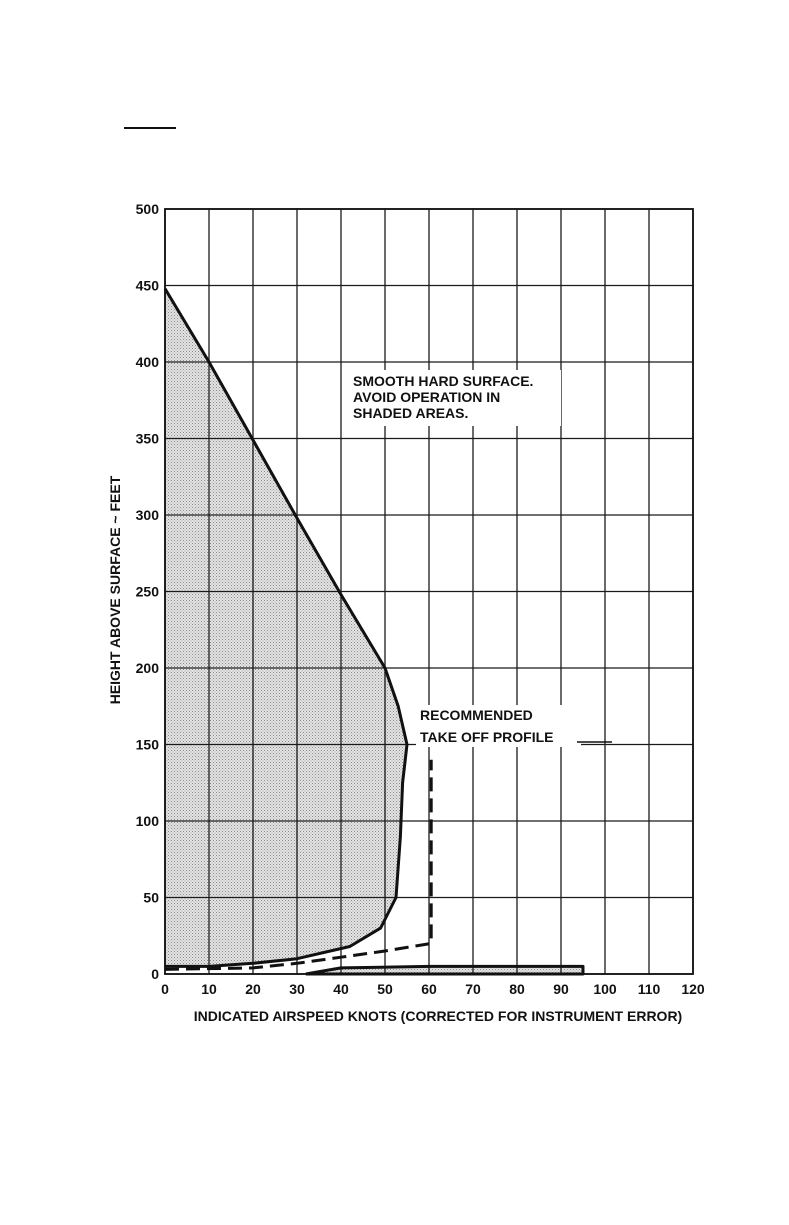 The height and width of the screenshot is (1225, 789). Describe the element at coordinates (487, 737) in the screenshot. I see `profile-label-line-2: TAKE OFF PROFILE` at that location.